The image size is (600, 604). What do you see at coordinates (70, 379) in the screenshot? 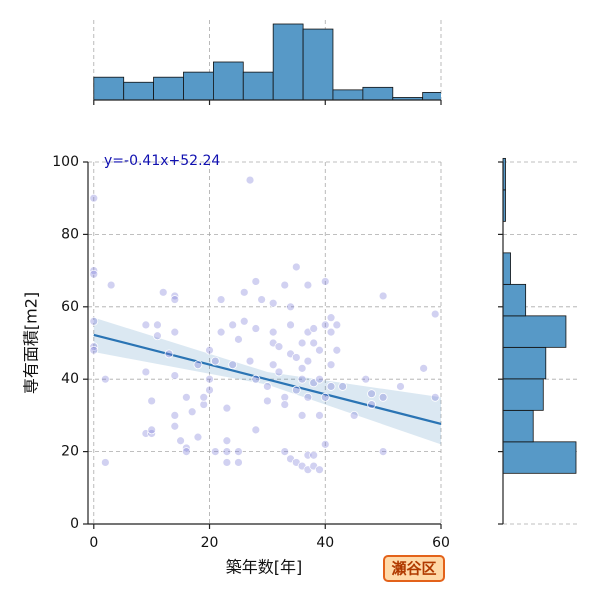
I see `y-tick-label: 40` at bounding box center [70, 379].